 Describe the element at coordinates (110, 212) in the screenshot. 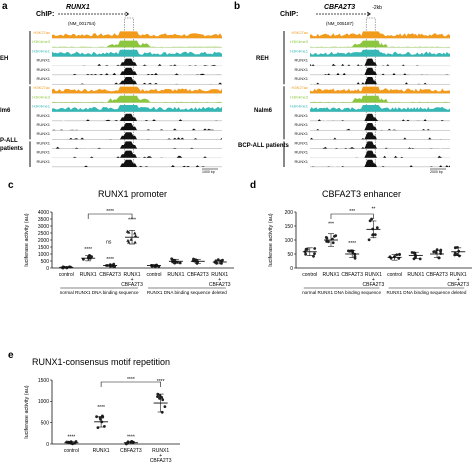

I see `bracket-stars: ****` at that location.